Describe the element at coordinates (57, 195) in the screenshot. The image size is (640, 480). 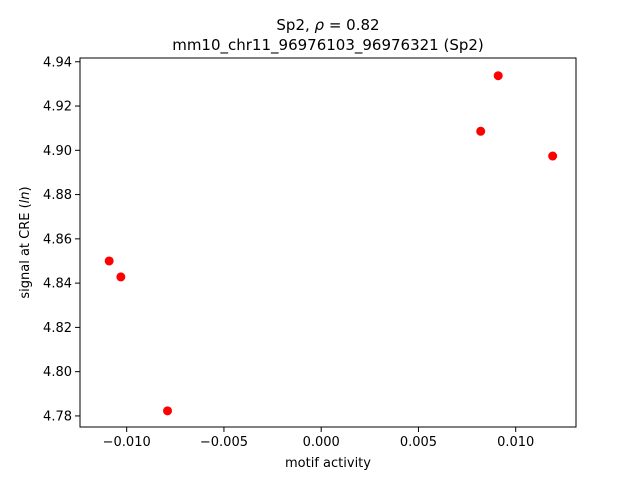
I see `y-tick-label: 4.88` at that location.